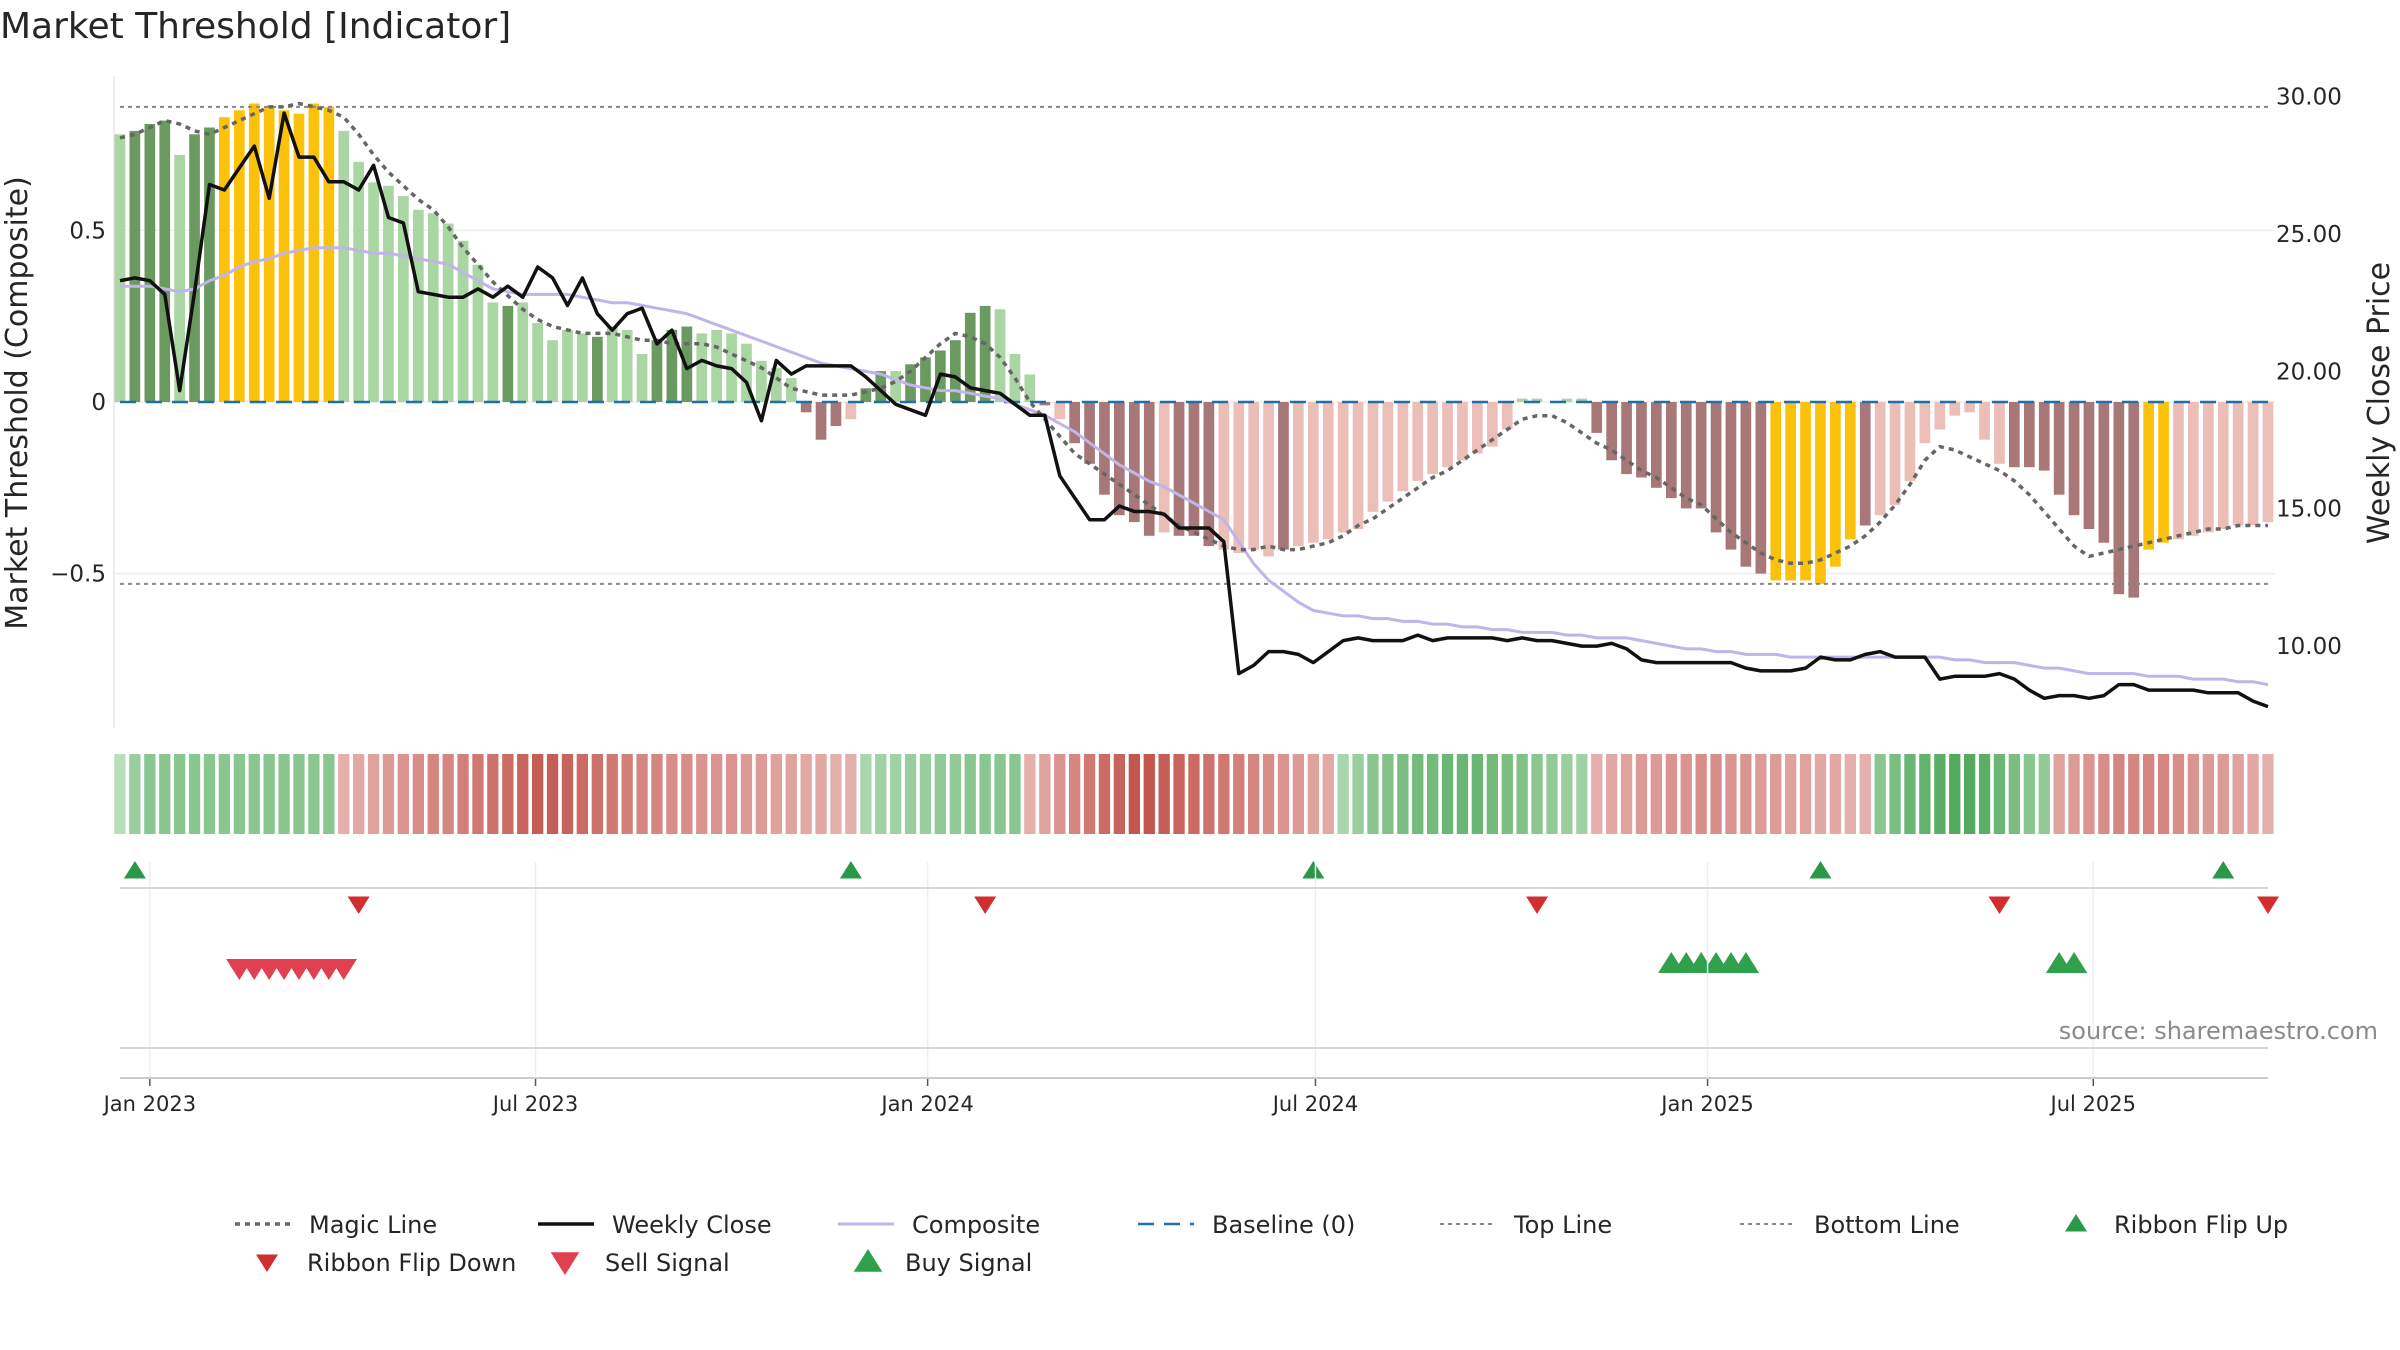 This screenshot has width=2400, height=1350. I want to click on ribbon-flip-down-marker, so click(1537, 905).